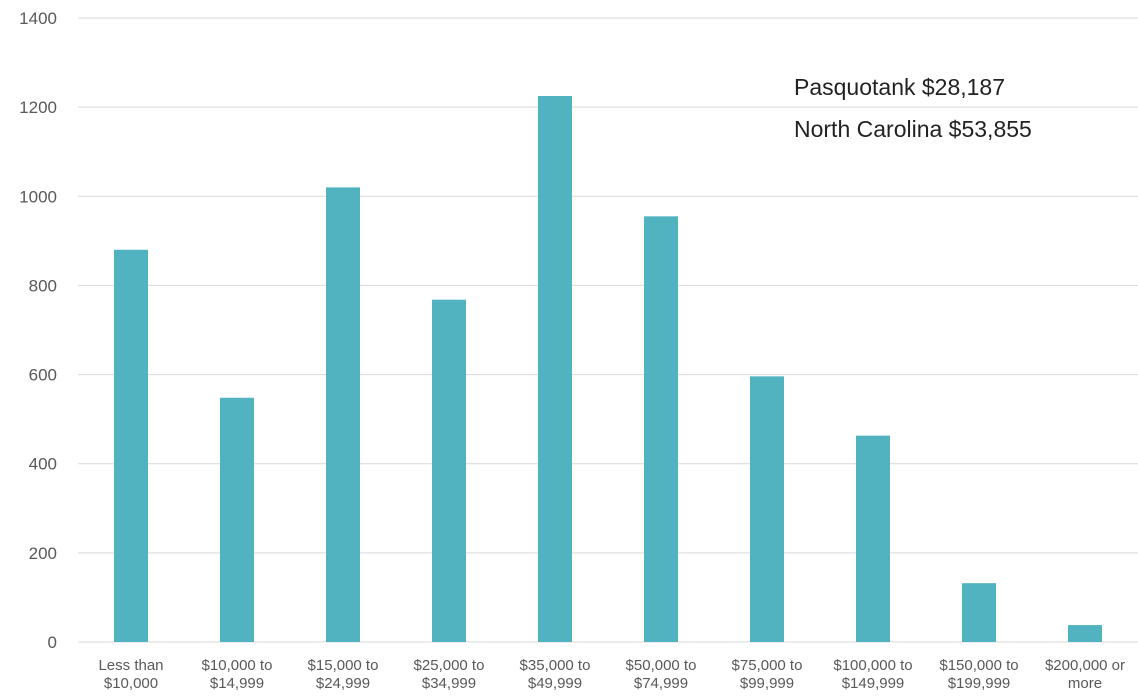 Image resolution: width=1138 pixels, height=696 pixels. What do you see at coordinates (343, 674) in the screenshot?
I see `x-tick-label-2: $15,000 to $24,999` at bounding box center [343, 674].